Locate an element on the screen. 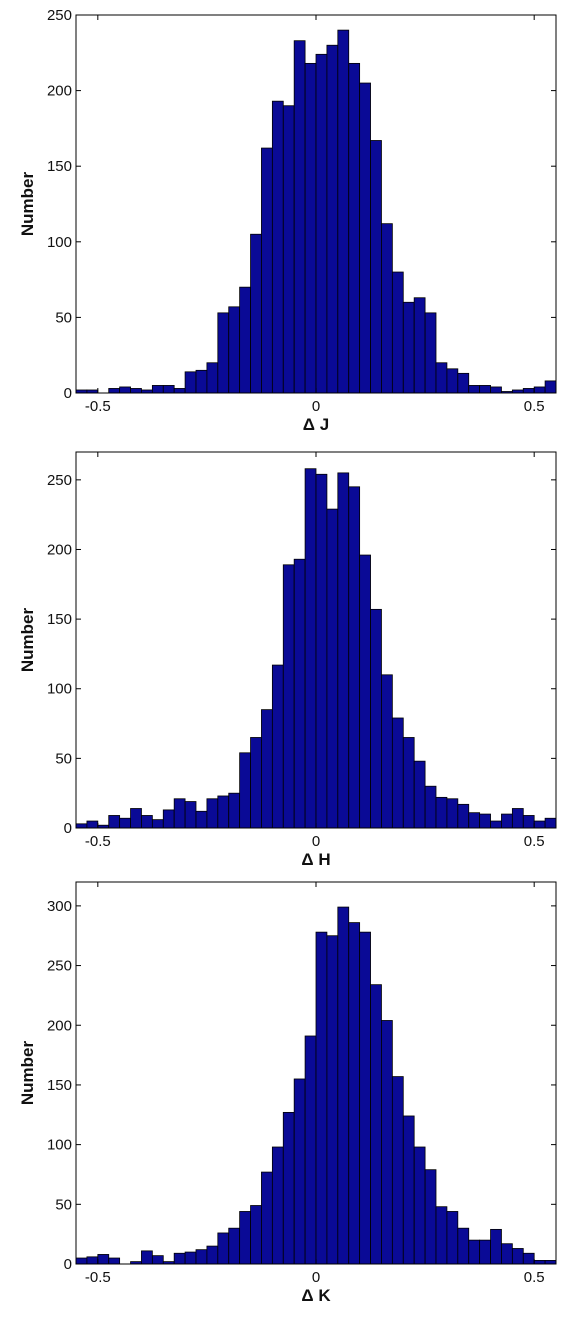  x-axis-label: Δ H is located at coordinates (315, 859).